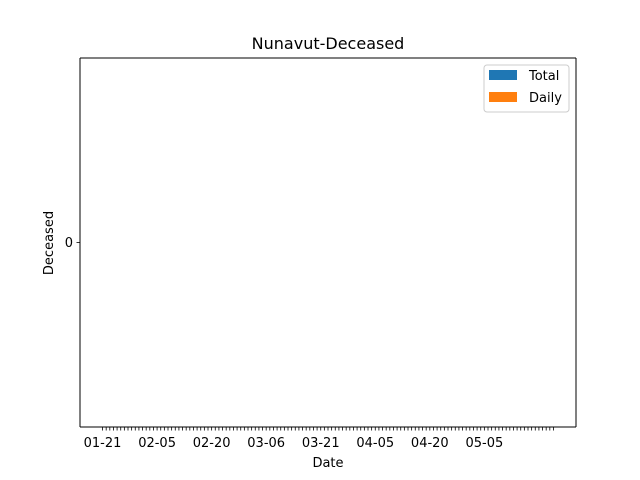 The width and height of the screenshot is (640, 480). Describe the element at coordinates (430, 443) in the screenshot. I see `x-tick-label: 04-20` at that location.